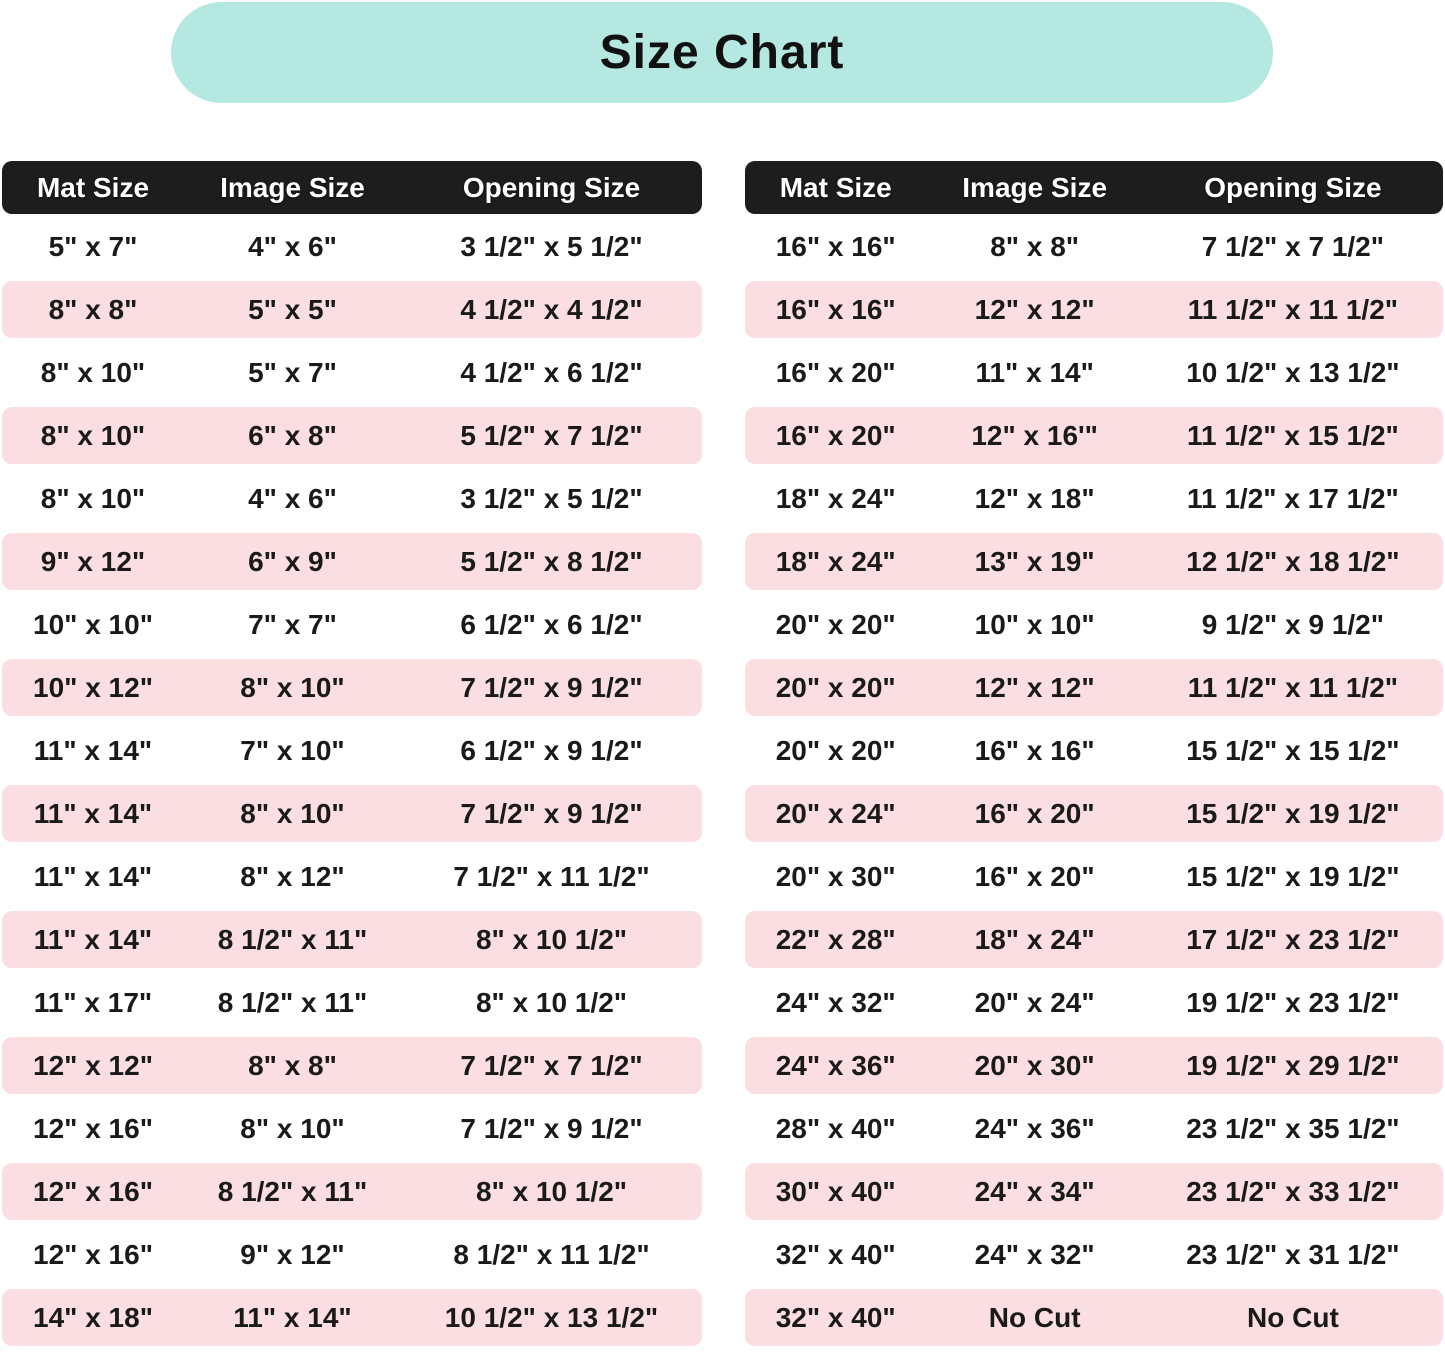  I want to click on opening-size-cell: 12 1/2" x 18 1/2", so click(1293, 561).